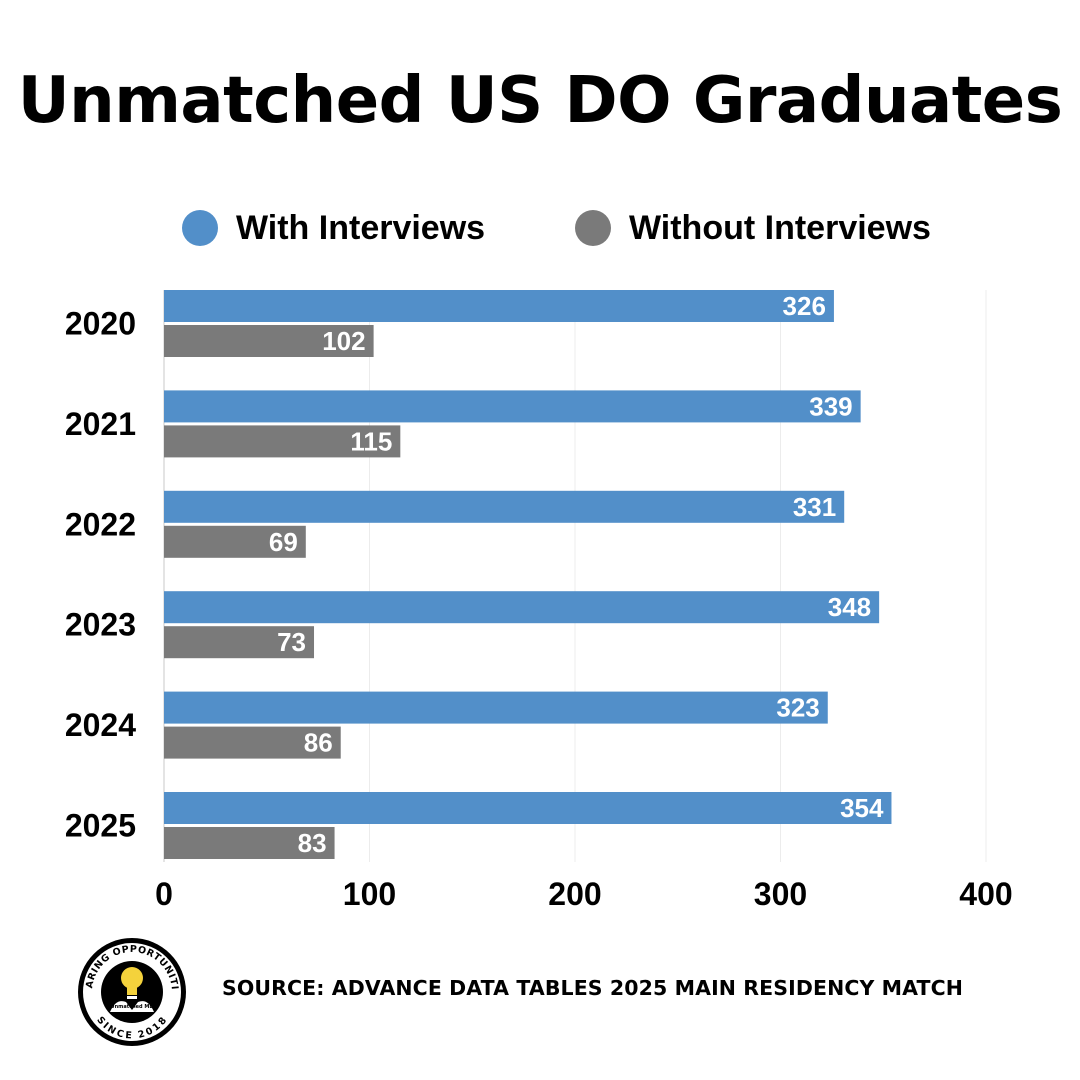 Image resolution: width=1080 pixels, height=1080 pixels. I want to click on data-label-2020-without-interviews: 102, so click(343, 341).